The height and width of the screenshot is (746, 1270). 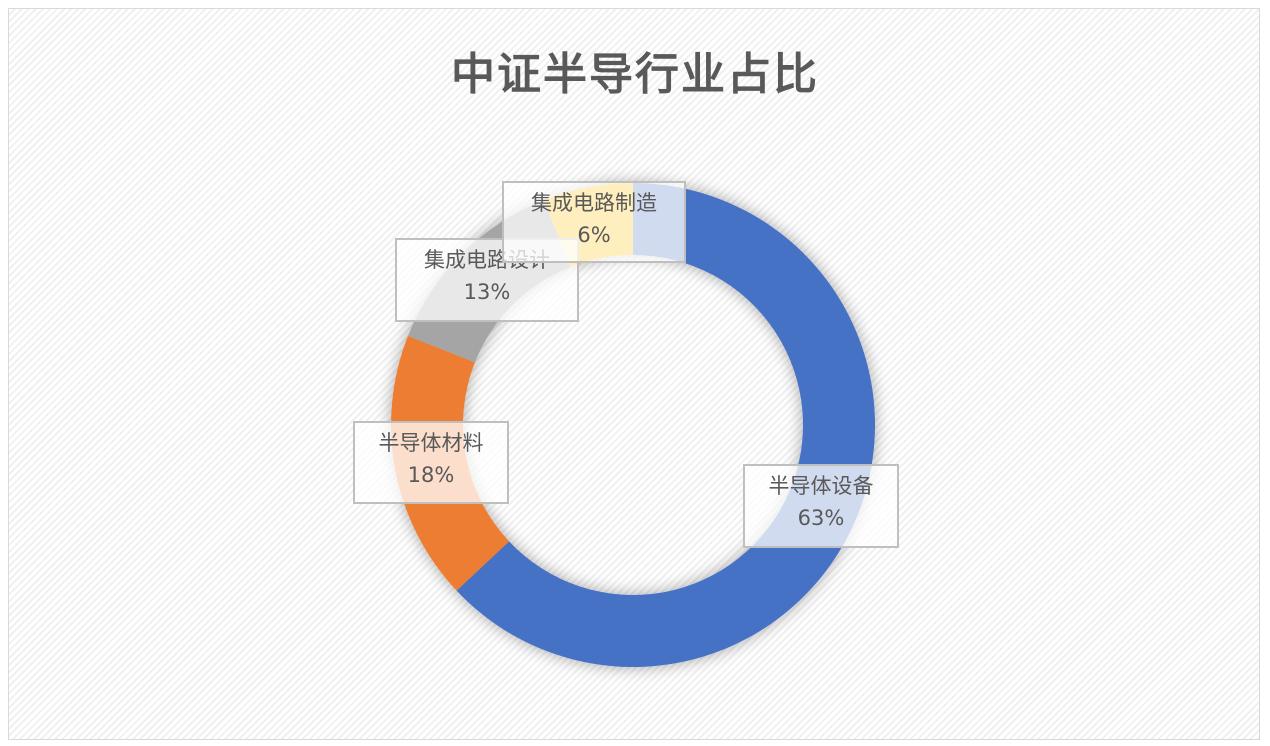 I want to click on data-label-percent: 18%, so click(x=431, y=475).